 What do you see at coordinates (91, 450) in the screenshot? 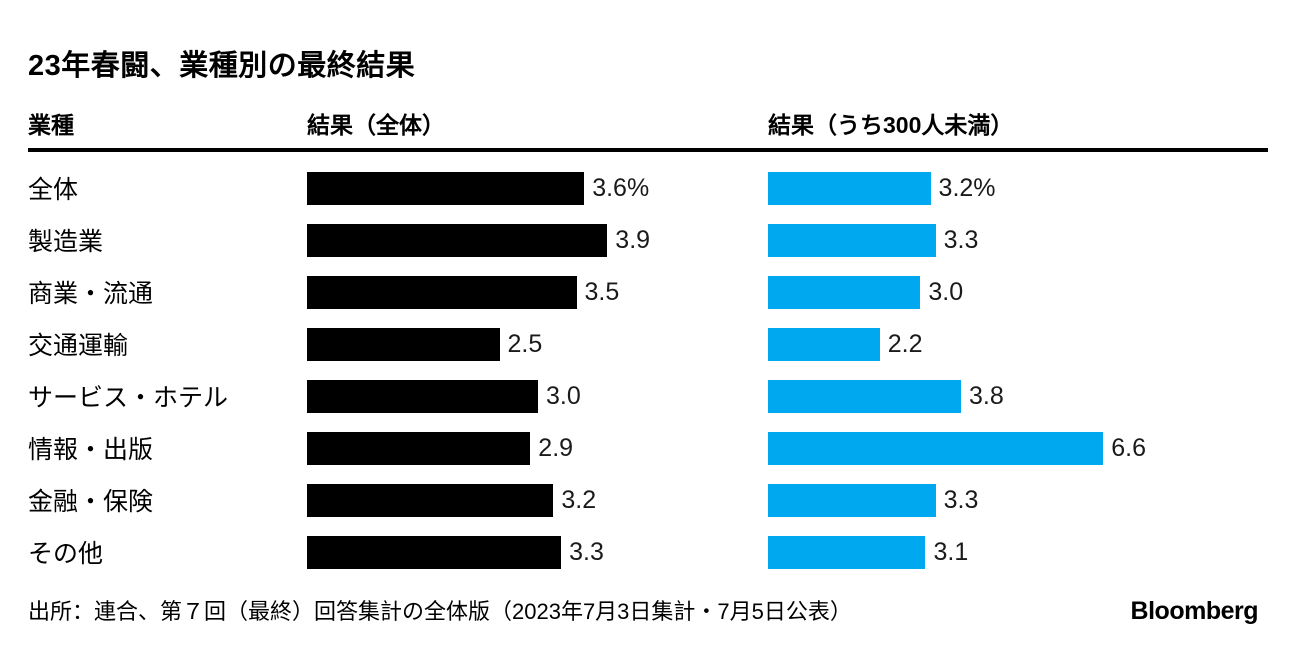
I see `industry-label: 情報・出版` at bounding box center [91, 450].